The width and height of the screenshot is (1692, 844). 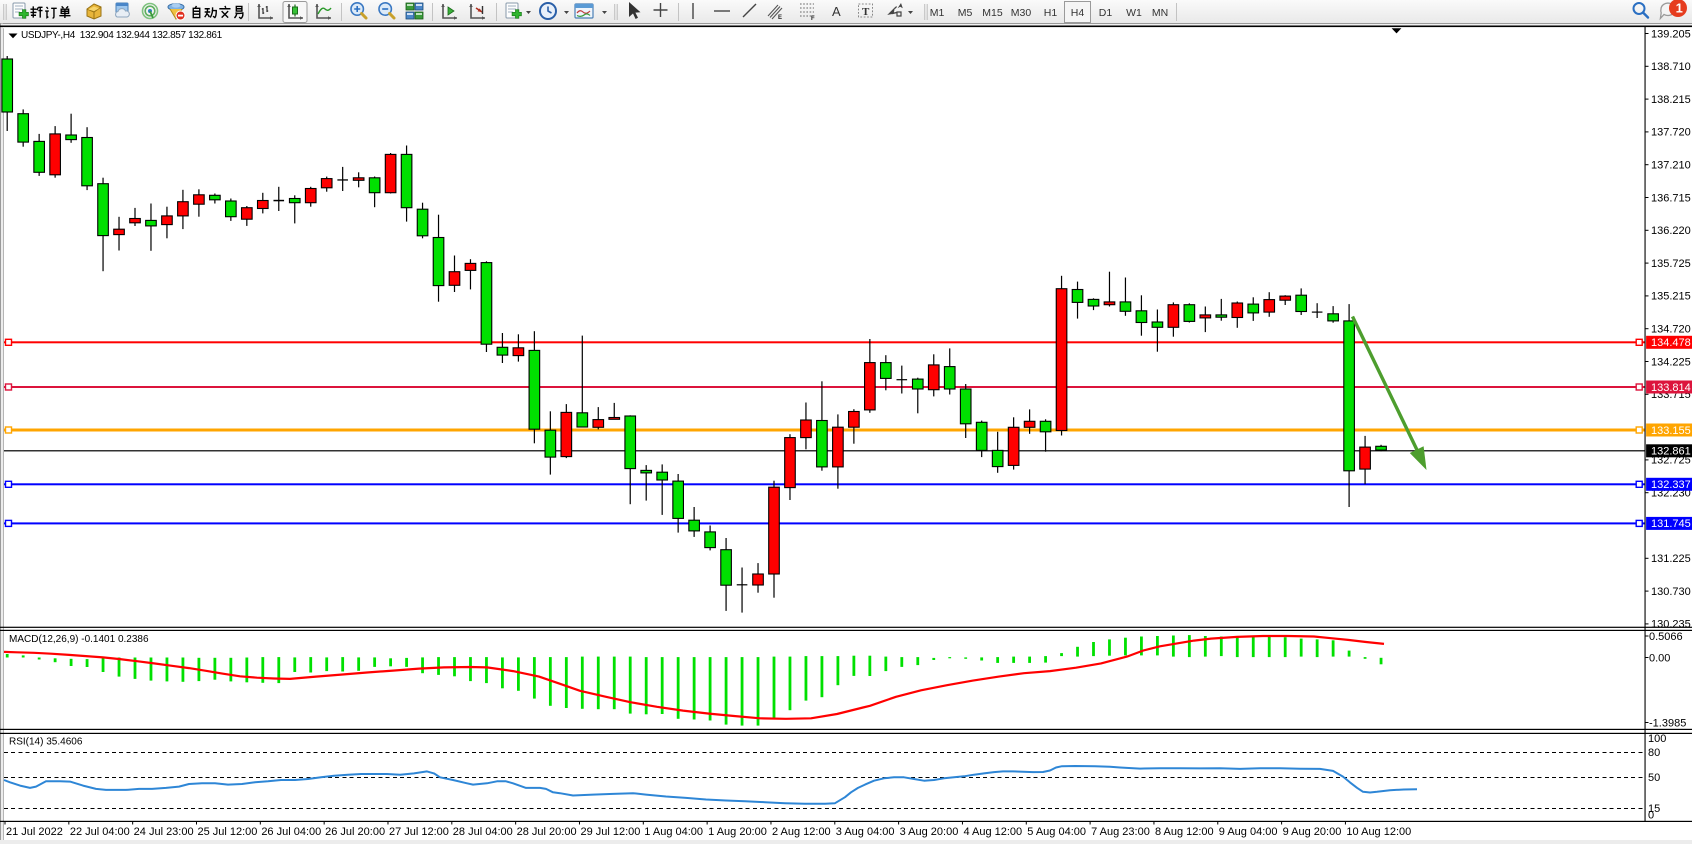 I want to click on svg-text: 130.235, so click(x=1671, y=625).